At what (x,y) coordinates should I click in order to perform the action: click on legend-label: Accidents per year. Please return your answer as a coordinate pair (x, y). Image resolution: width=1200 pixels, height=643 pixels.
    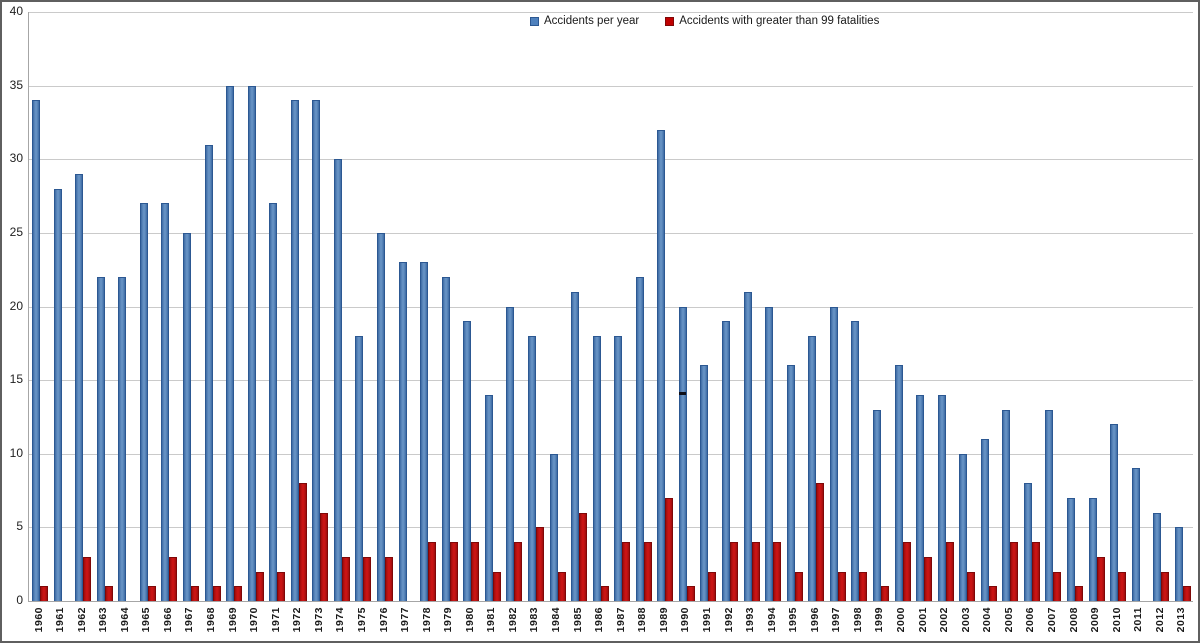
    Looking at the image, I should click on (592, 21).